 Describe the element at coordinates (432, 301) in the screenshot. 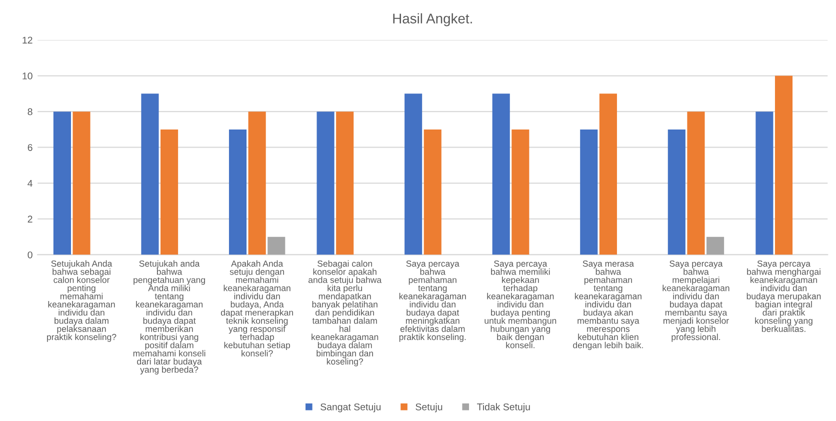

I see `category-label: Saya percaya bahwa pemahaman tentang keanekaragaman individu dan budaya dapat meningkatkan efektivitas dalam praktik konseling.` at that location.